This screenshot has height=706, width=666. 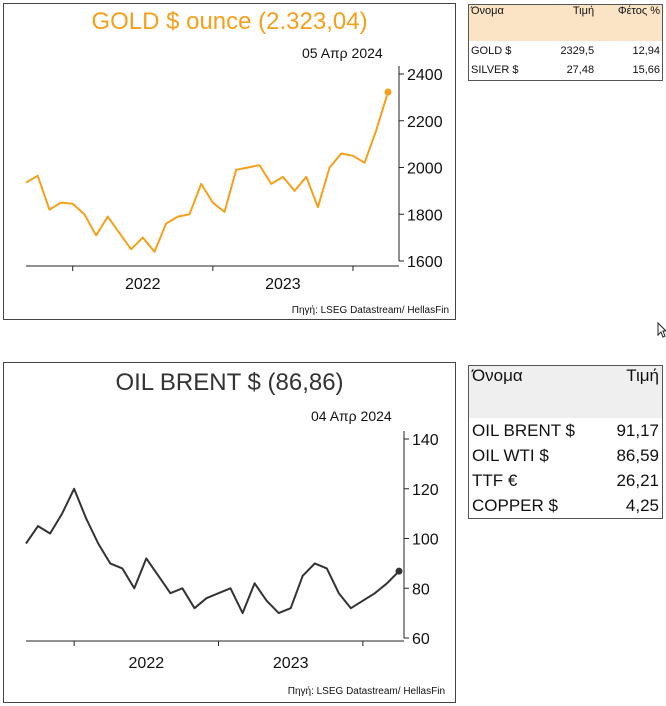 I want to click on y-tick-label: 60, so click(x=421, y=639).